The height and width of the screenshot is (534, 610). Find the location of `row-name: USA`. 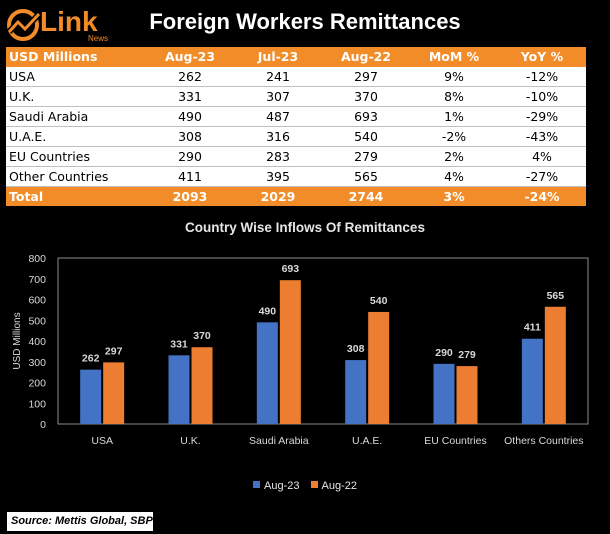

row-name: USA is located at coordinates (76, 76).